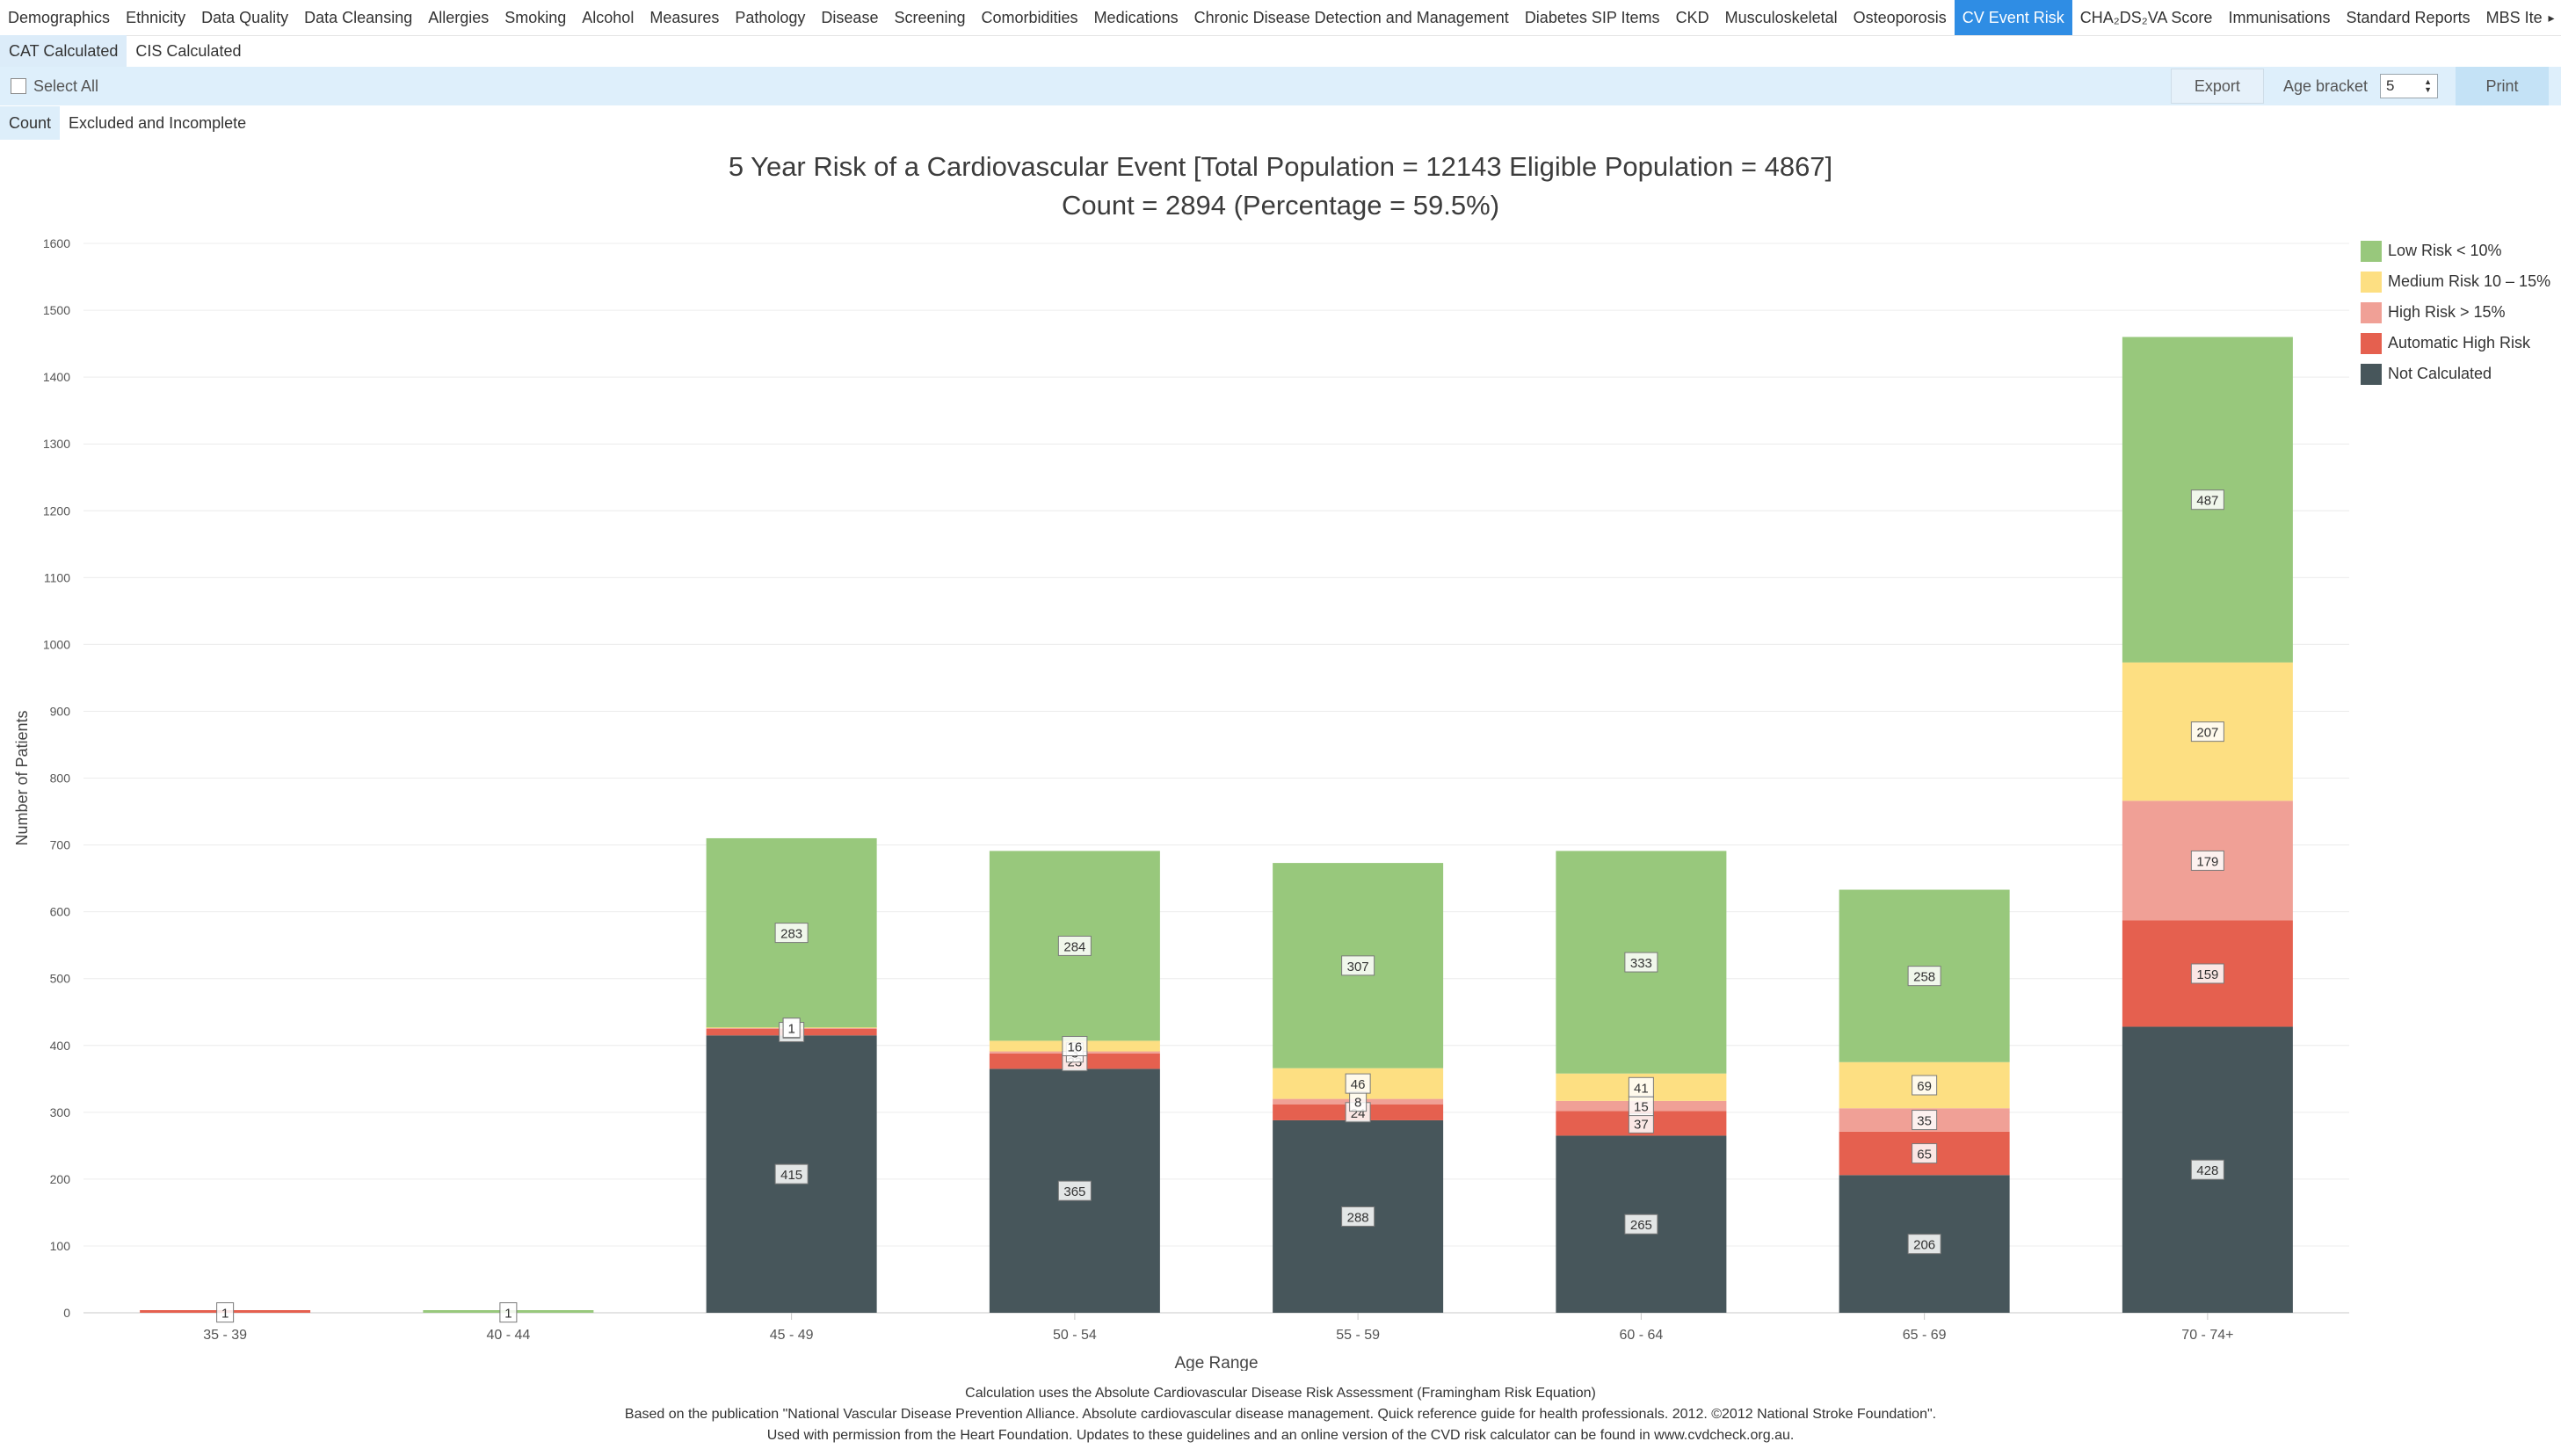 The height and width of the screenshot is (1456, 2561). I want to click on tab-pathology: Pathology, so click(770, 17).